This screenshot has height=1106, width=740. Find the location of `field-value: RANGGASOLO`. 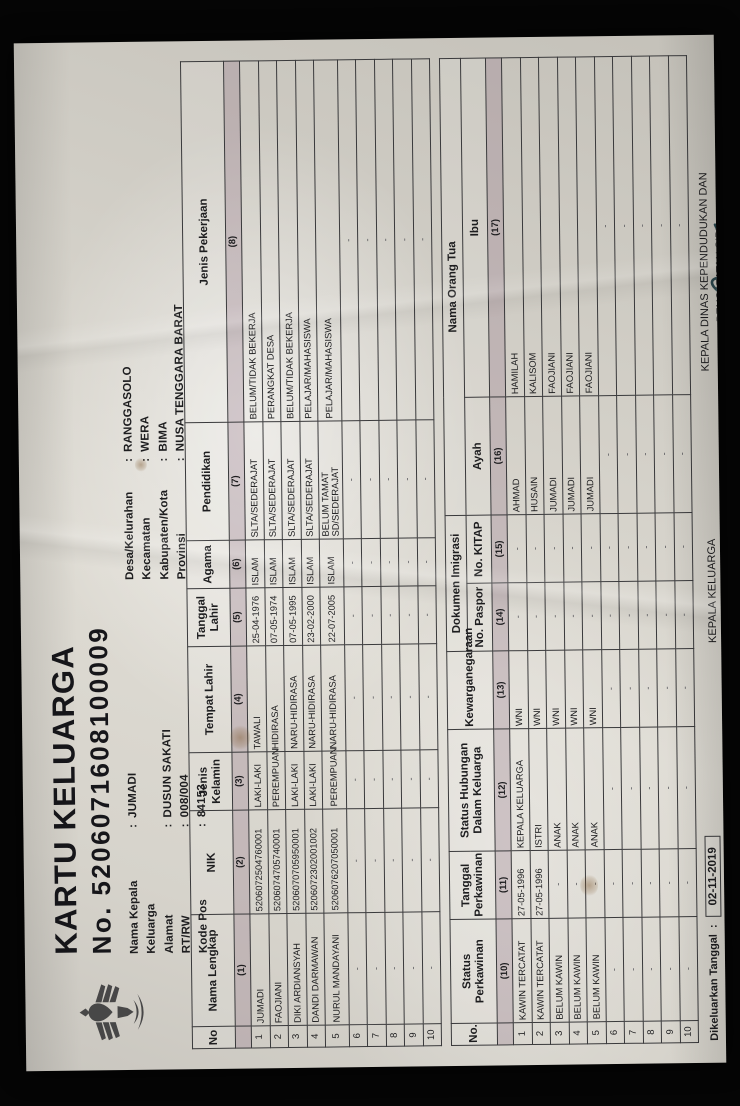

field-value: RANGGASOLO is located at coordinates (128, 409).